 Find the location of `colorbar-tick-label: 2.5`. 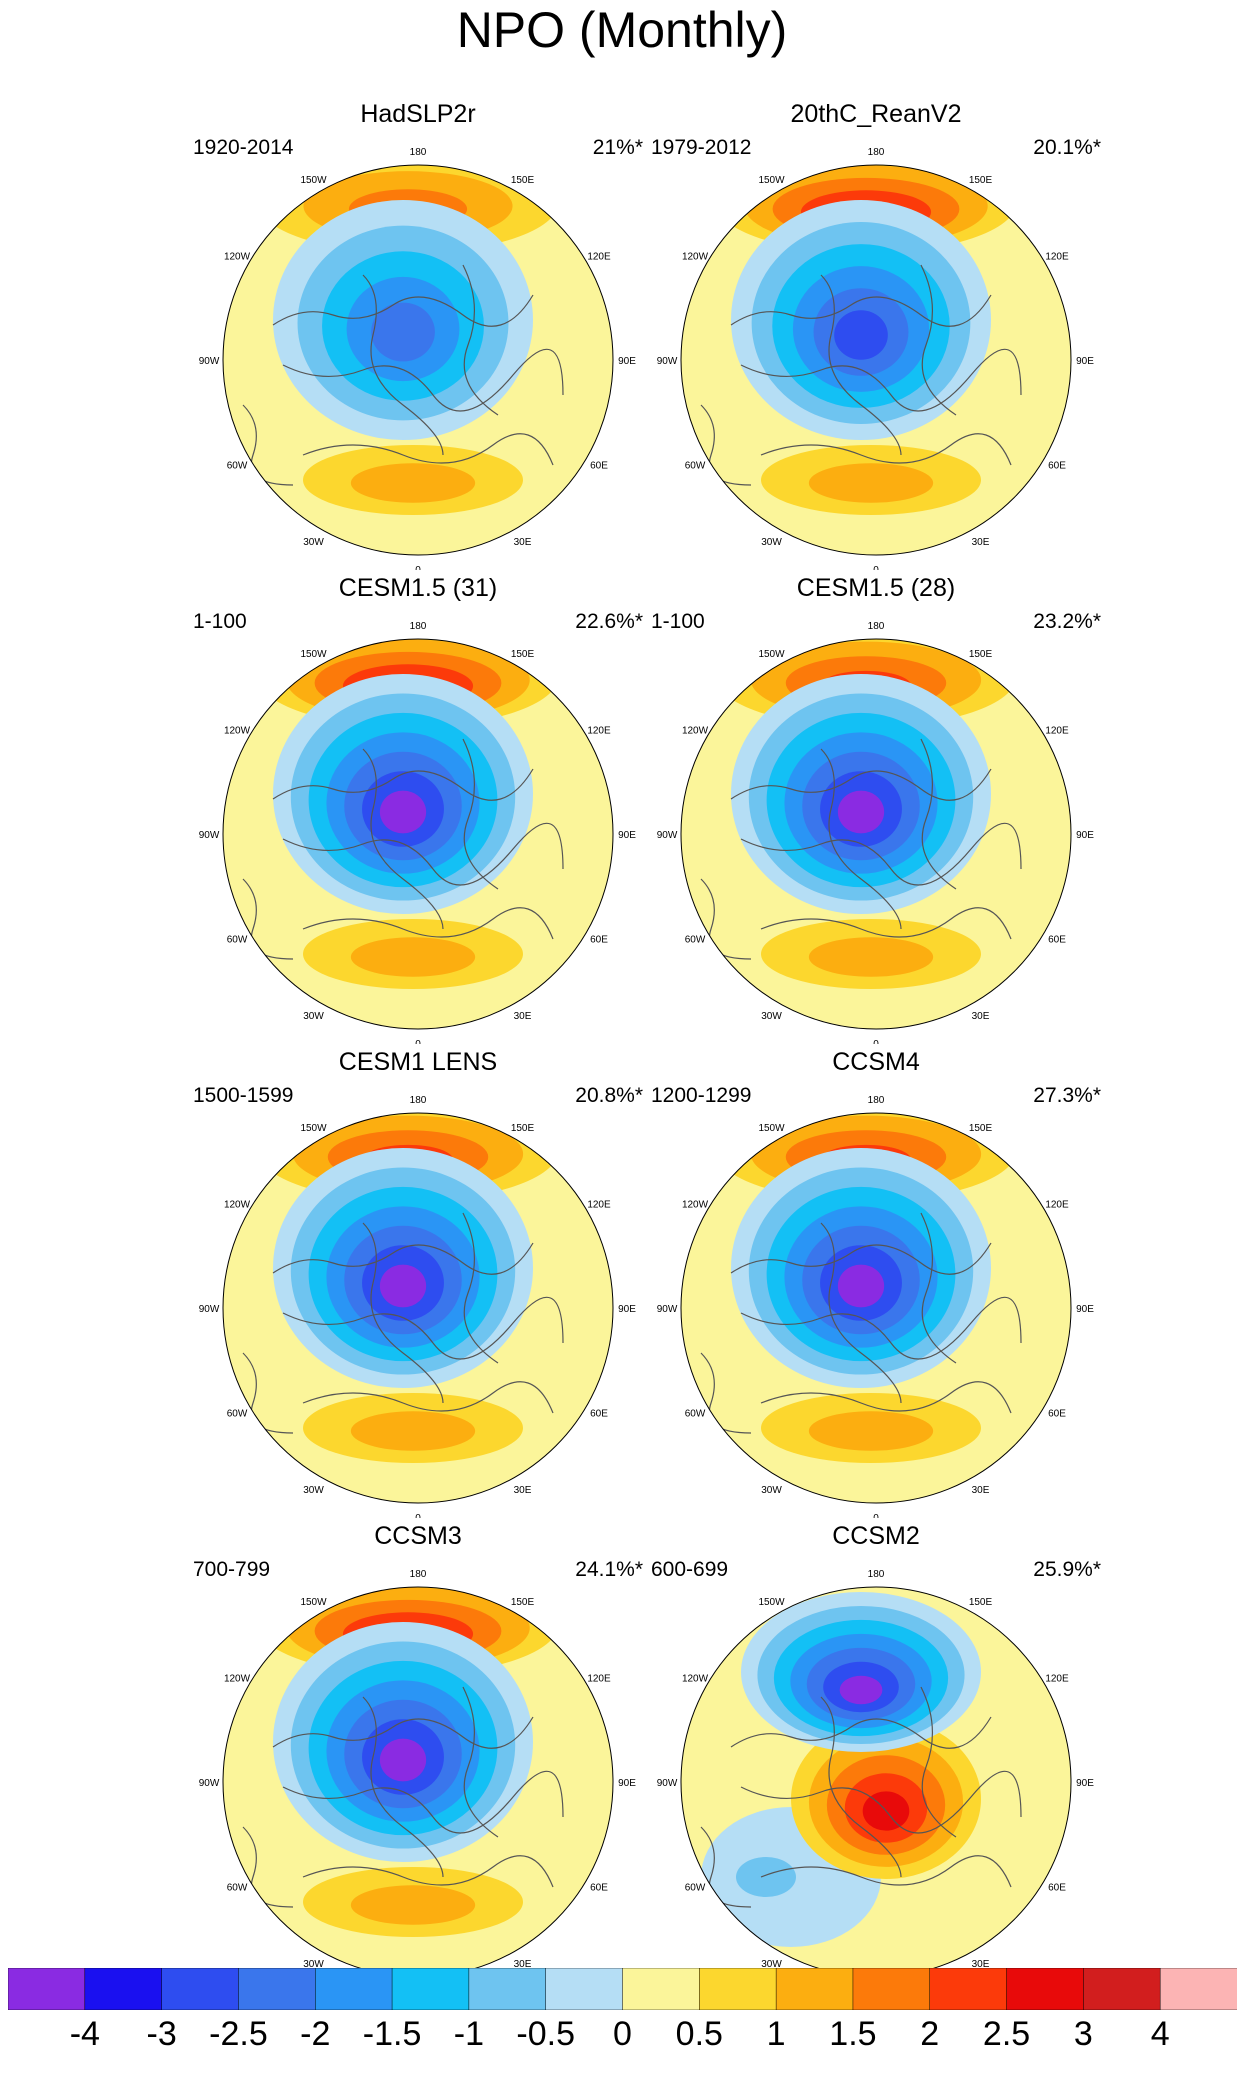

colorbar-tick-label: 2.5 is located at coordinates (1006, 2034).